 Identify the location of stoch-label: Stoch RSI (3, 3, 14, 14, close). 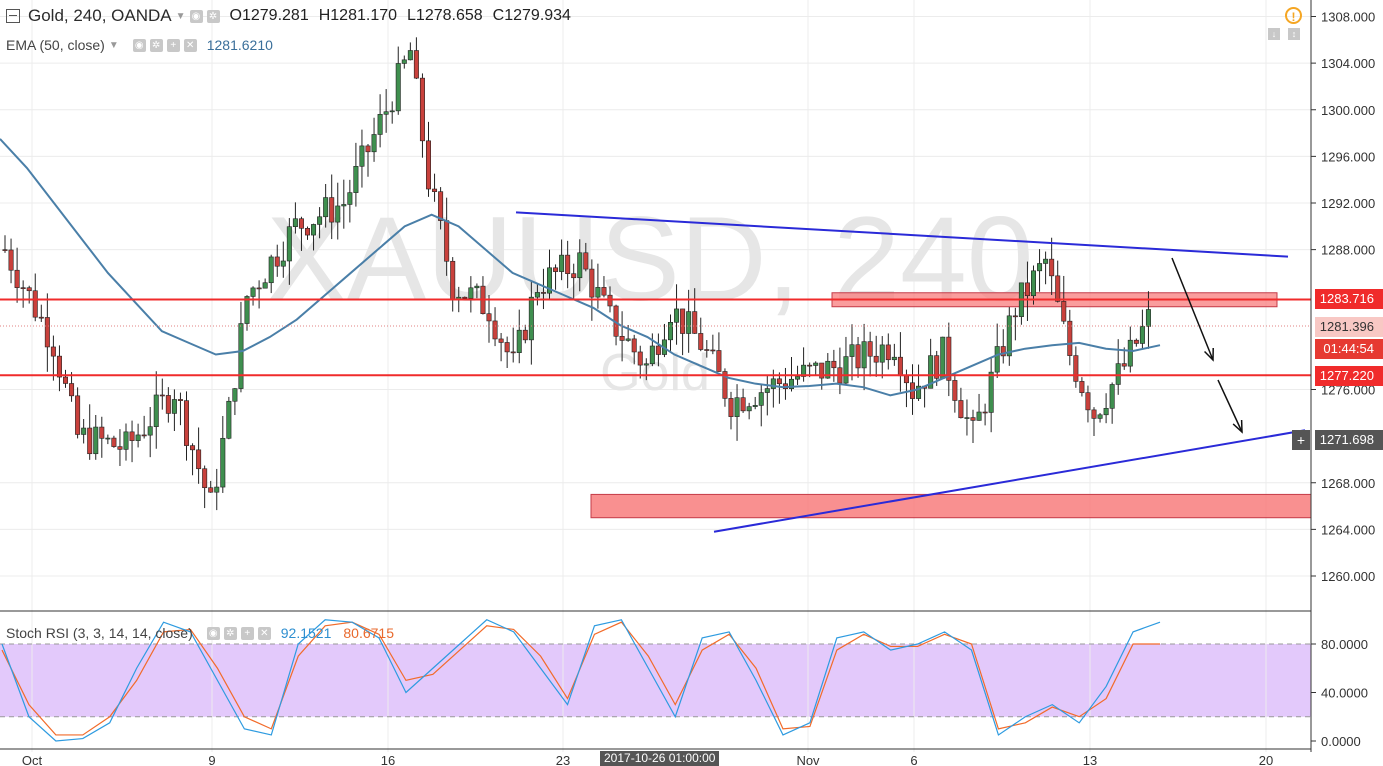
(99, 633).